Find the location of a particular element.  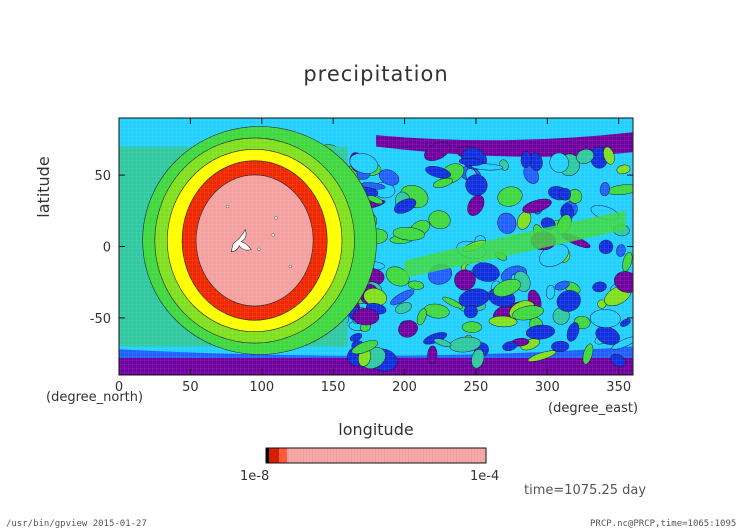

colorbar-frame is located at coordinates (376, 455).